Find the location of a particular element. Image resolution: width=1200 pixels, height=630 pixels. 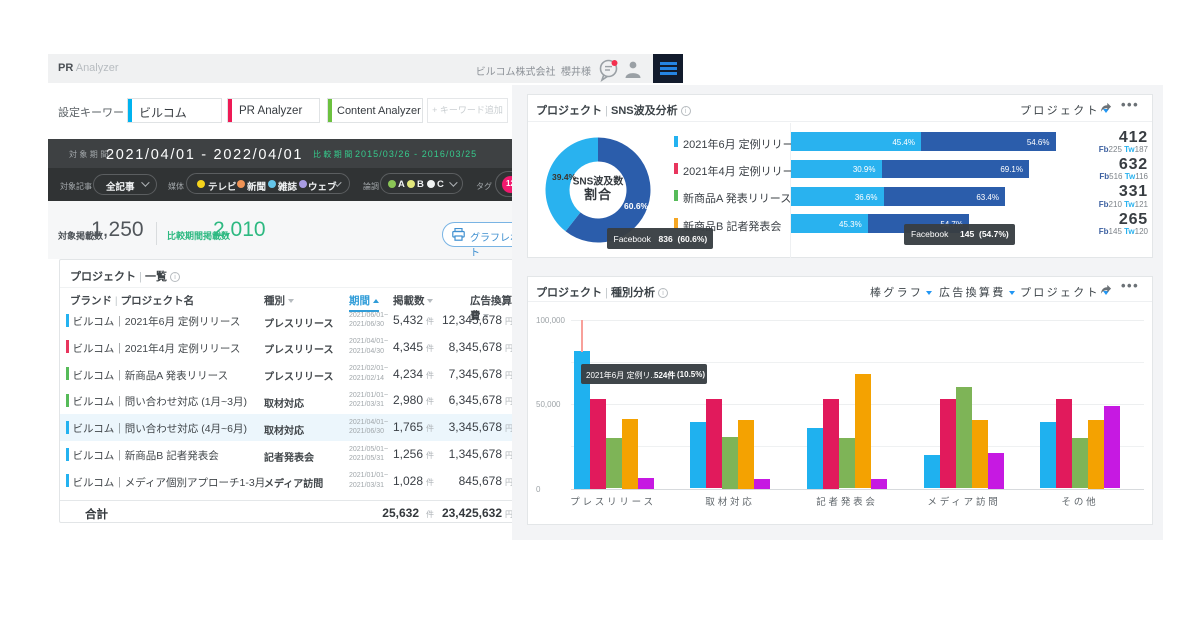

svg-text: SNS波及数 is located at coordinates (599, 181).